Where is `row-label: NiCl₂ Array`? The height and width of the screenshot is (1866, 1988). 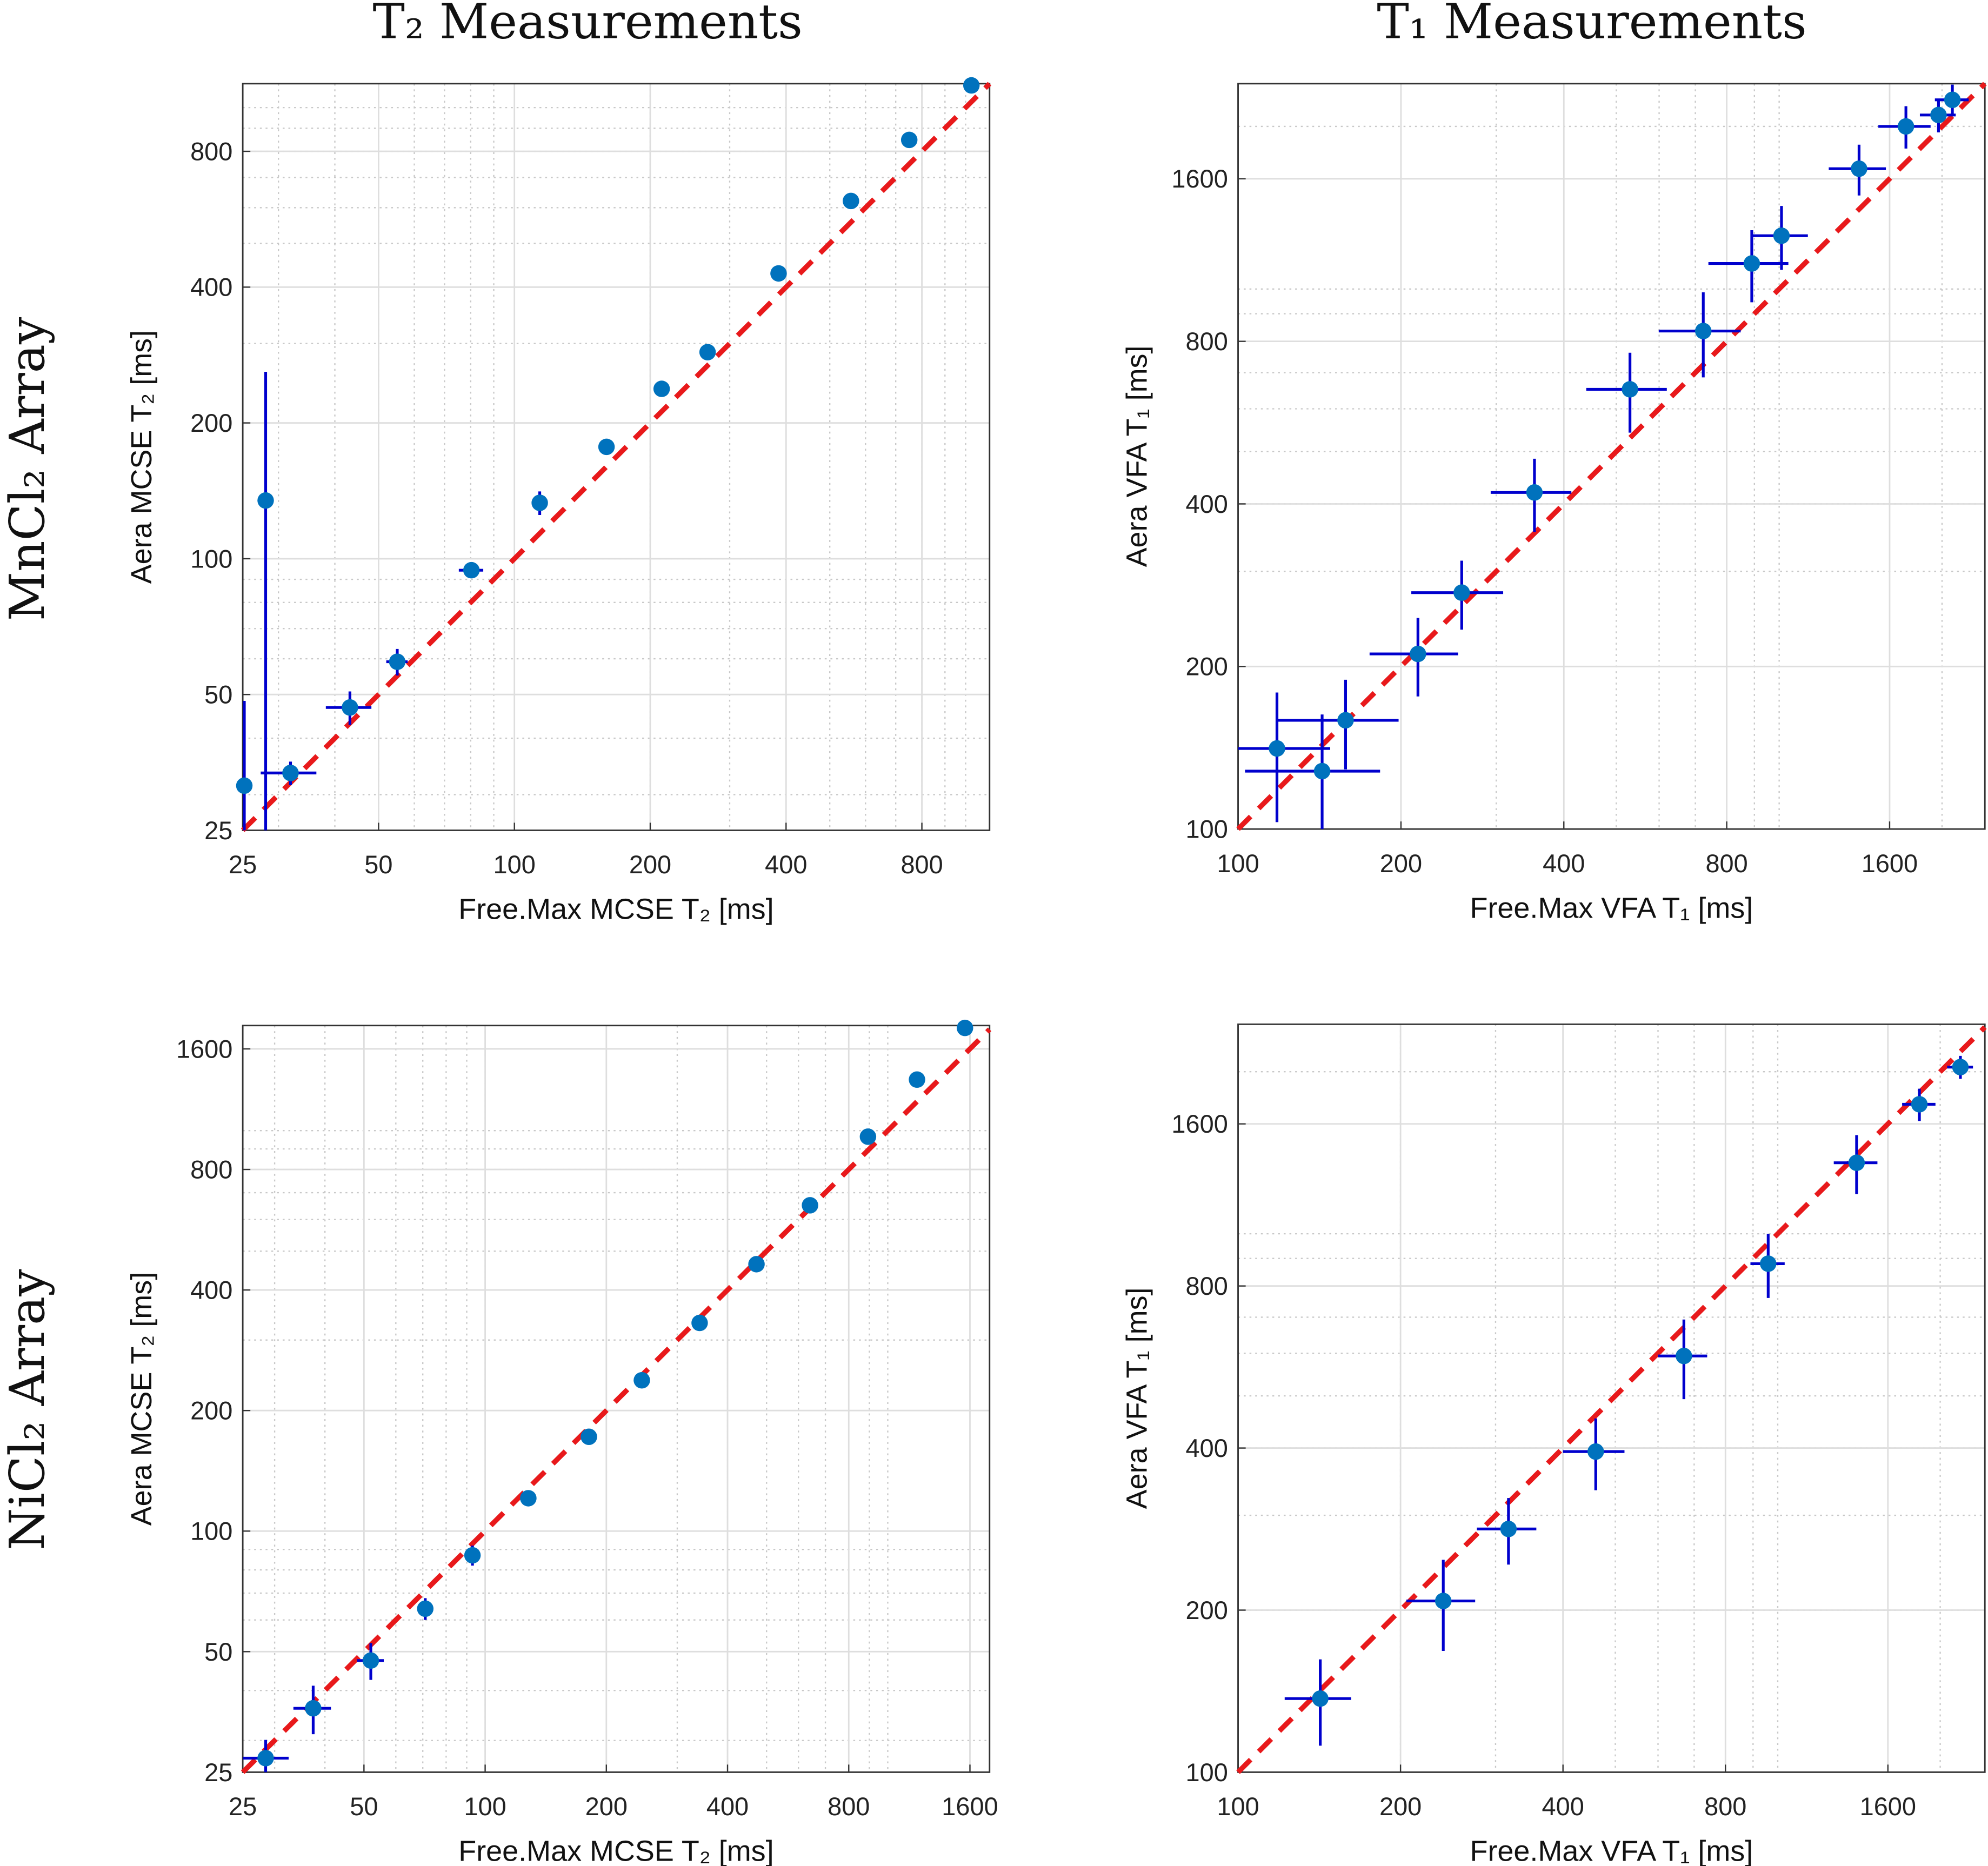
row-label: NiCl₂ Array is located at coordinates (28, 1410).